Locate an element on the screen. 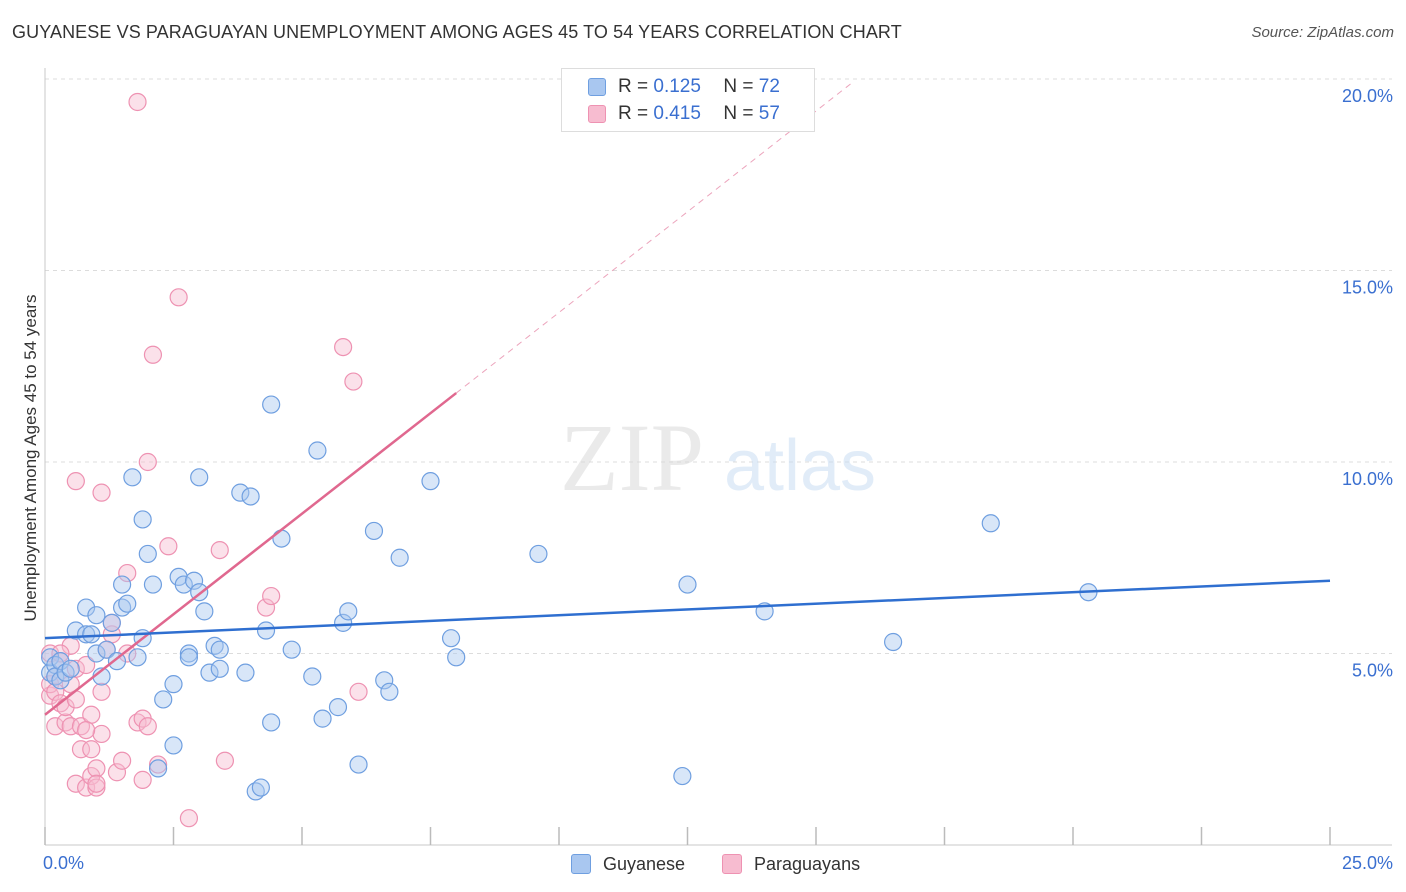  x-tick-label: 25.0% is located at coordinates (1367, 863).